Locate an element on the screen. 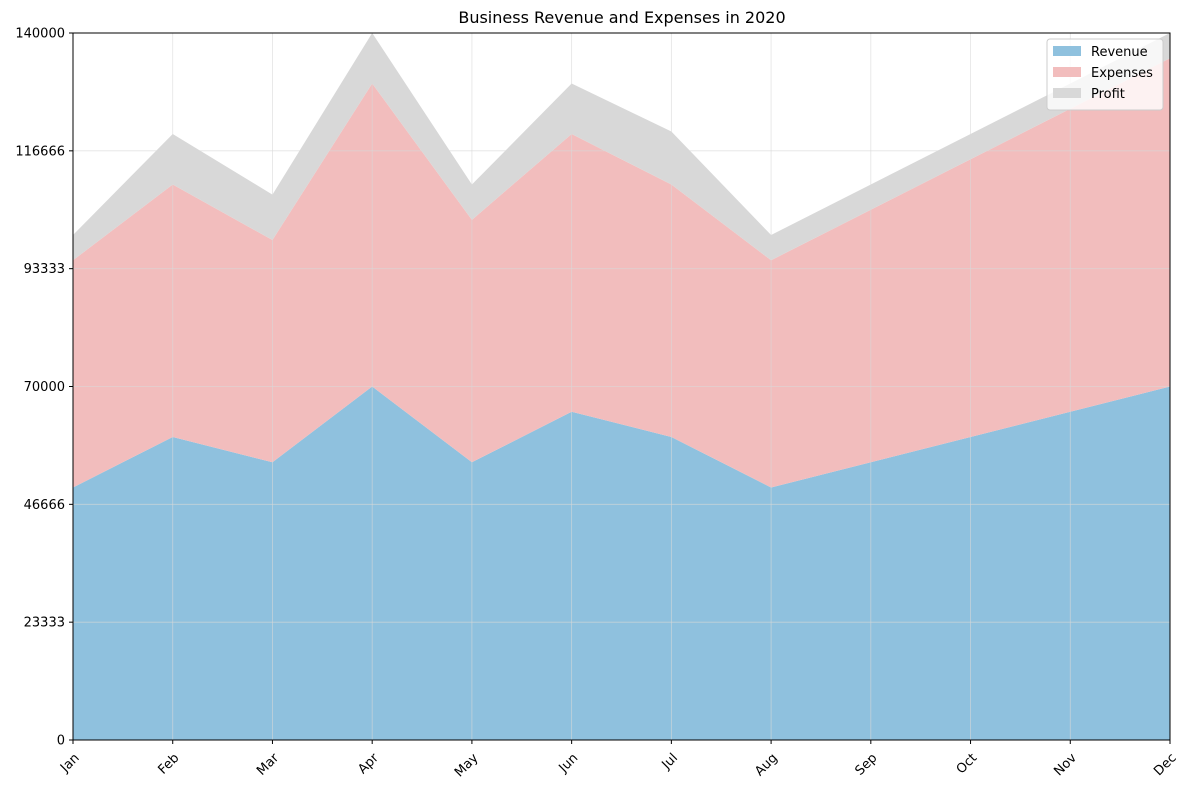  legend-label-expenses: Expenses is located at coordinates (1122, 73).